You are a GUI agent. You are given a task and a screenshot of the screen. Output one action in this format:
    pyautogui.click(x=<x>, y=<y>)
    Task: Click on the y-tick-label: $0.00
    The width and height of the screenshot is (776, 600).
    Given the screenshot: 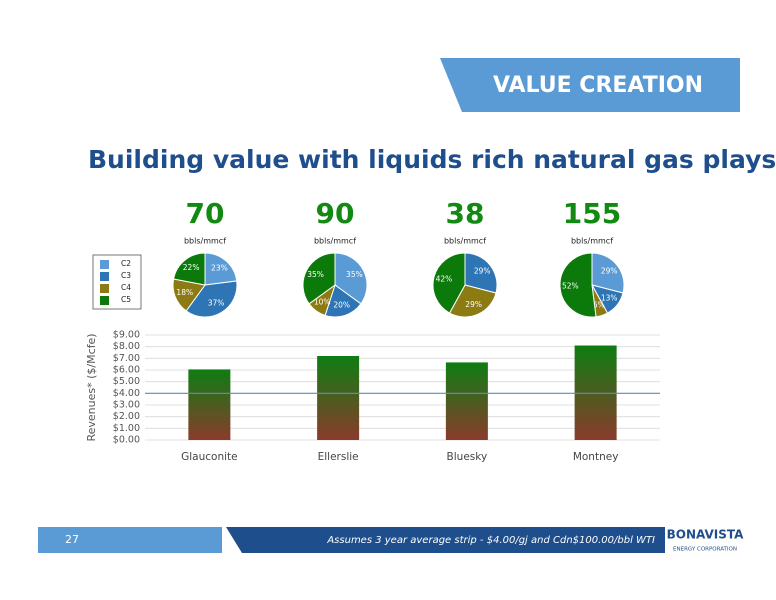 What is the action you would take?
    pyautogui.click(x=126, y=440)
    